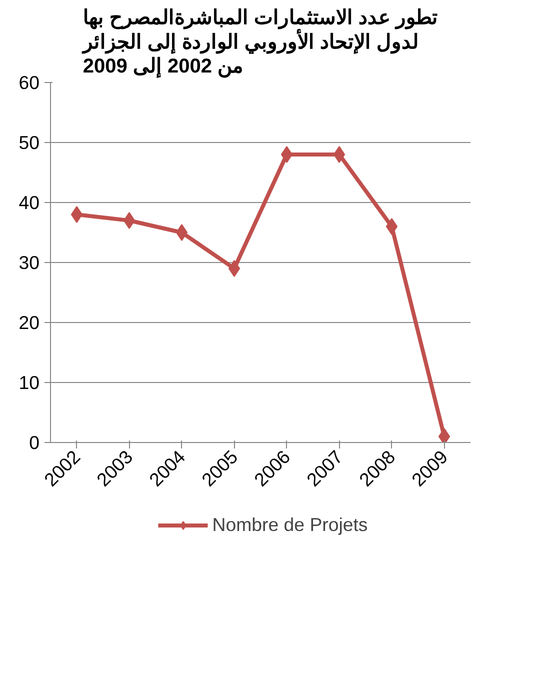  Describe the element at coordinates (29, 142) in the screenshot. I see `y-tick-label: 50` at that location.